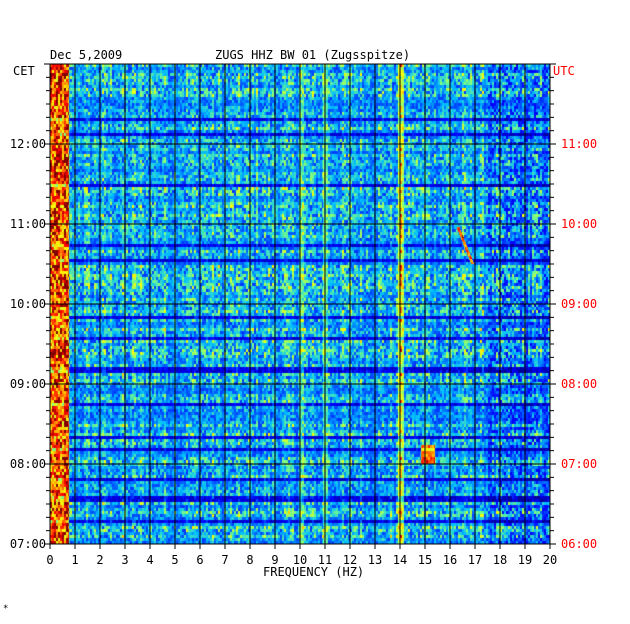  What do you see at coordinates (99, 560) in the screenshot?
I see `x-tick-label: 2` at bounding box center [99, 560].